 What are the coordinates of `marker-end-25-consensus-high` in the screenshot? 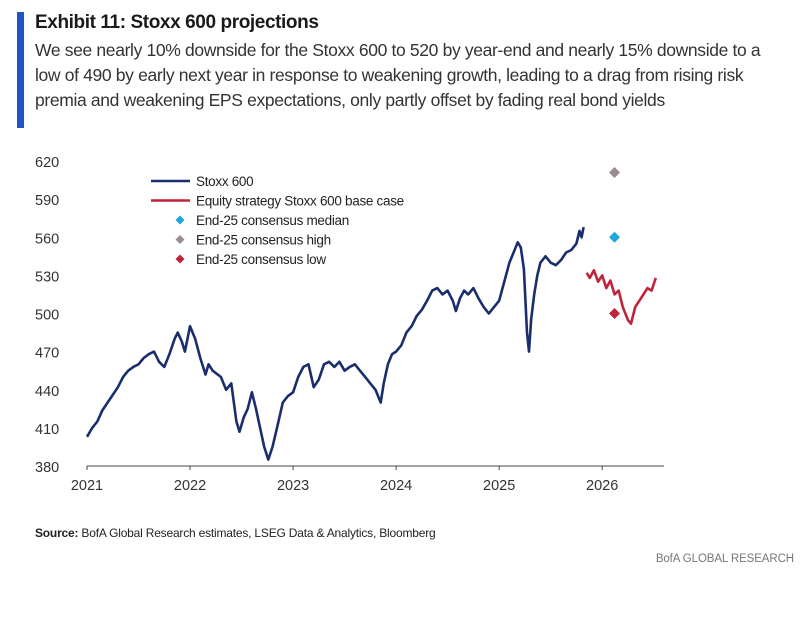 It's located at (615, 172).